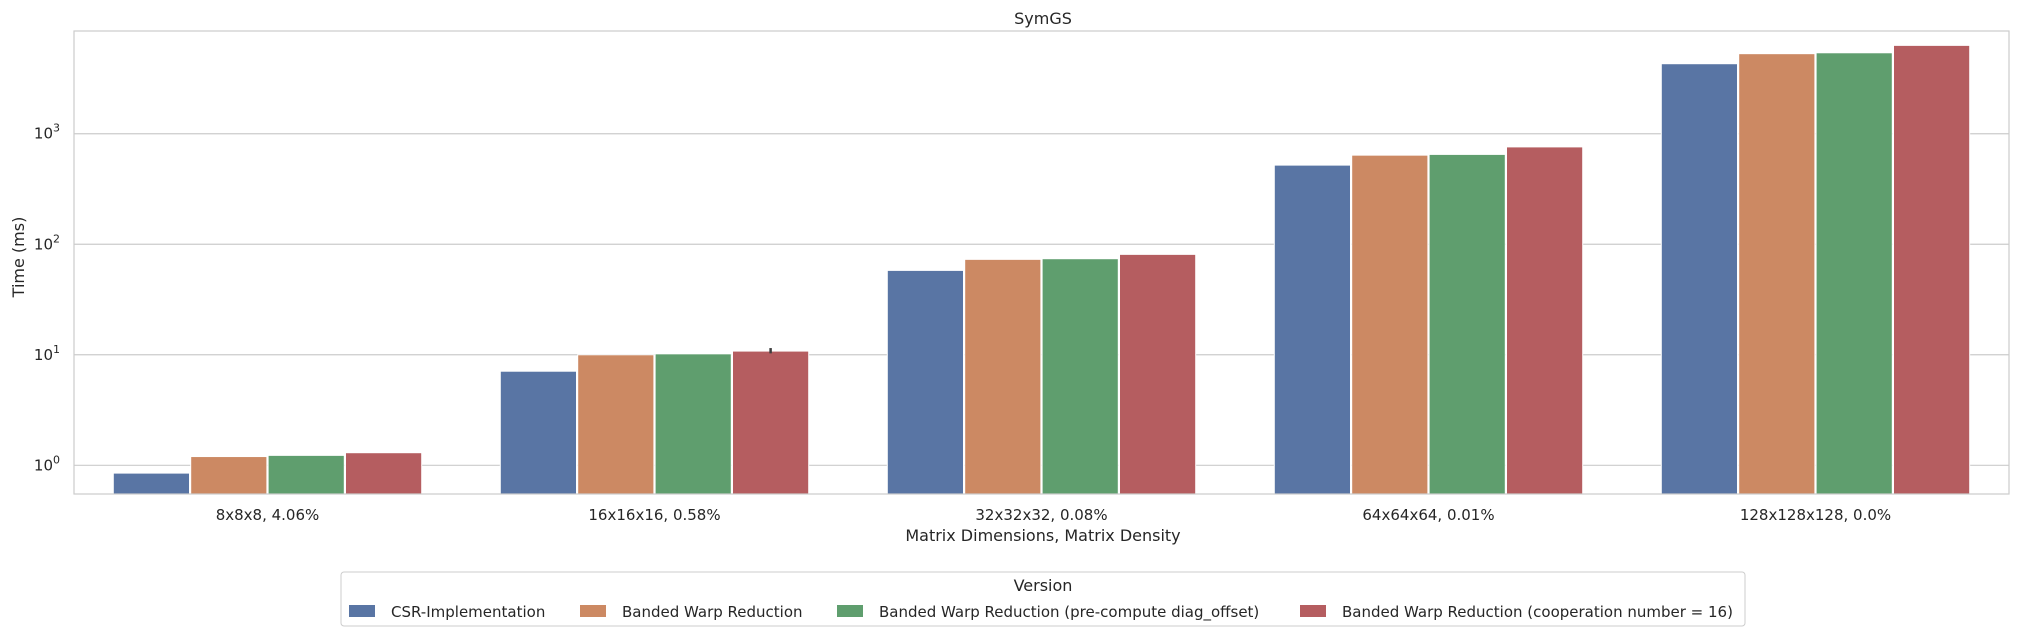 The image size is (2021, 635). What do you see at coordinates (47, 353) in the screenshot?
I see `y-tick-label: 10¹` at bounding box center [47, 353].